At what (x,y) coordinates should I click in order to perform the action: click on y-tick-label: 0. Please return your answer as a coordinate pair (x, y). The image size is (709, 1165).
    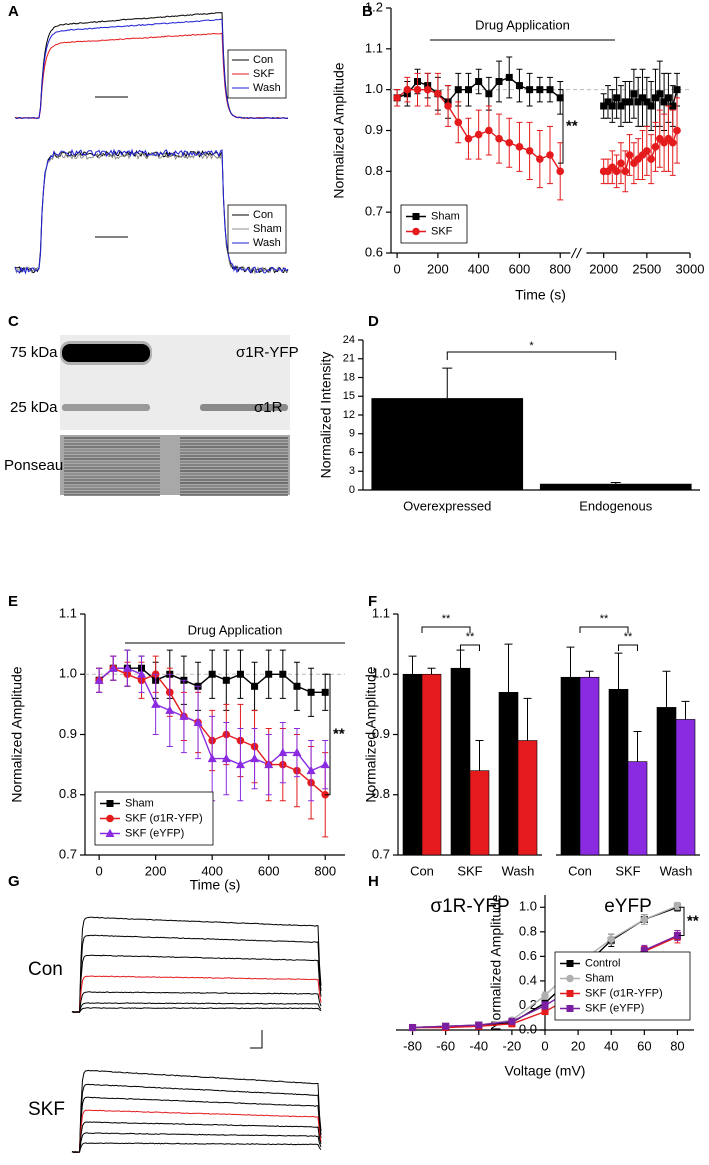
    Looking at the image, I should click on (352, 490).